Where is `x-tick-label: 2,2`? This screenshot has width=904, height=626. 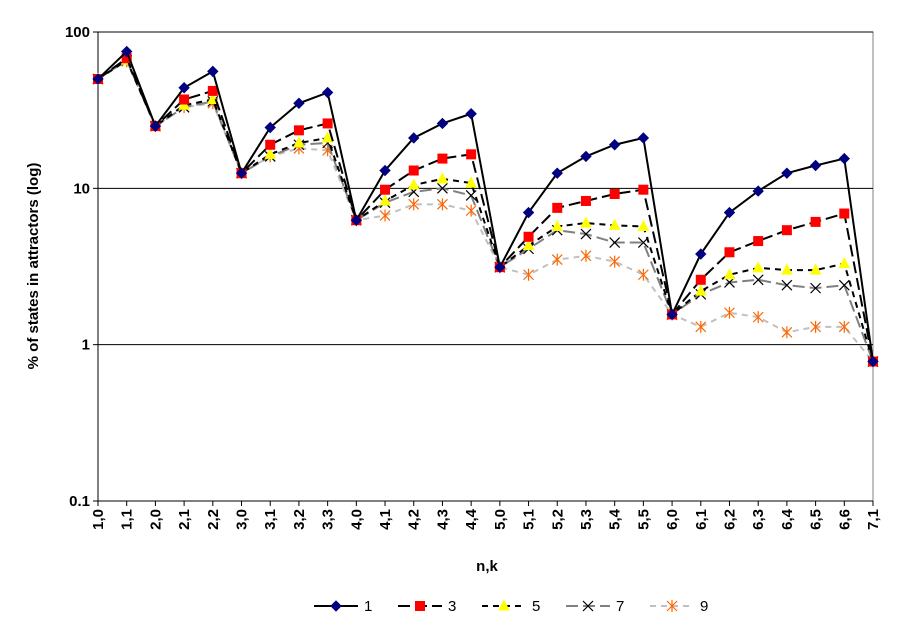 x-tick-label: 2,2 is located at coordinates (213, 519).